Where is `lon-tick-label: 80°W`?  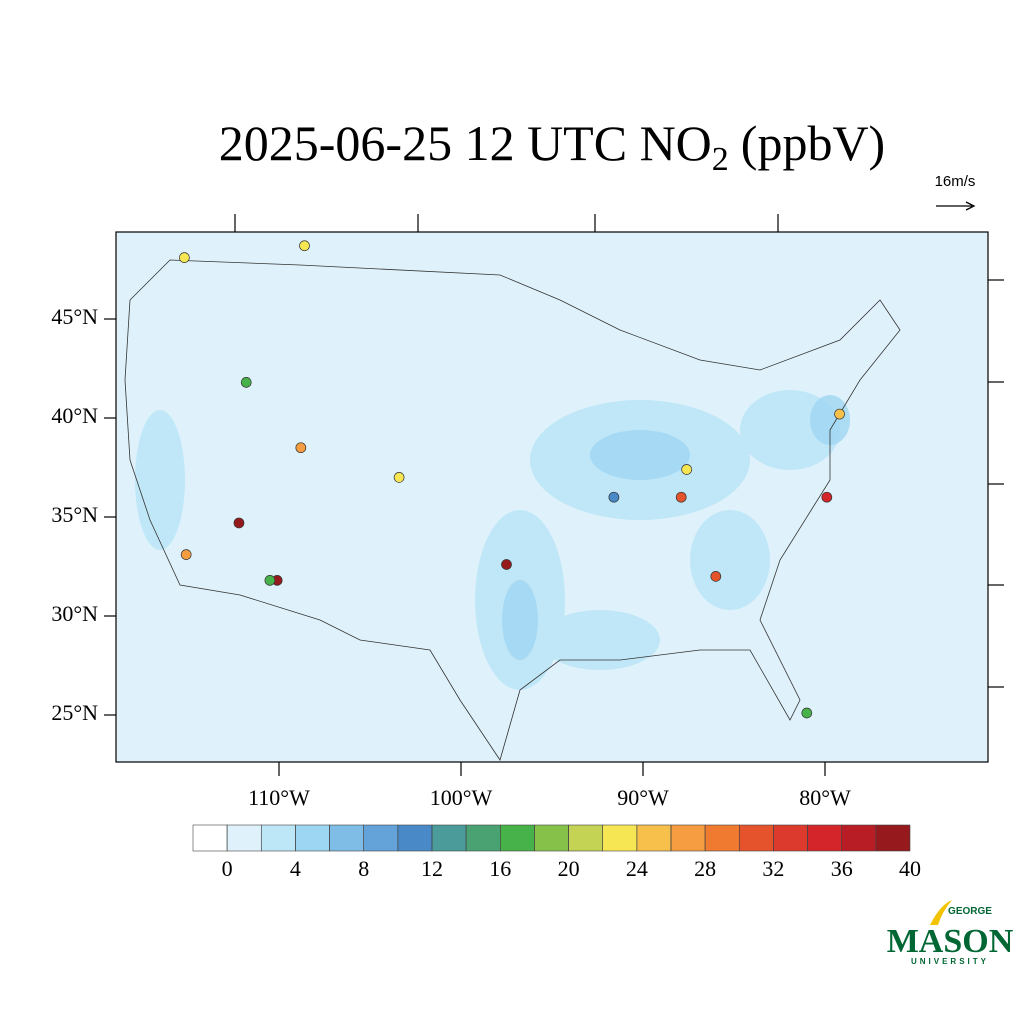
lon-tick-label: 80°W is located at coordinates (825, 797).